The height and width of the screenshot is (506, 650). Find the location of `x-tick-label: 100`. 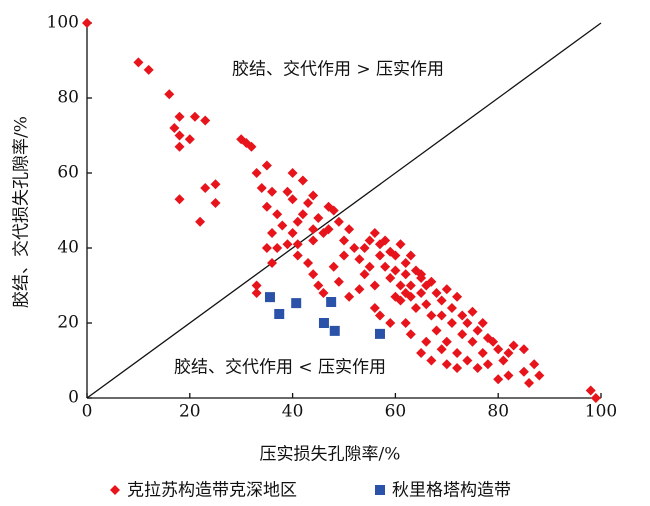

x-tick-label: 100 is located at coordinates (601, 412).